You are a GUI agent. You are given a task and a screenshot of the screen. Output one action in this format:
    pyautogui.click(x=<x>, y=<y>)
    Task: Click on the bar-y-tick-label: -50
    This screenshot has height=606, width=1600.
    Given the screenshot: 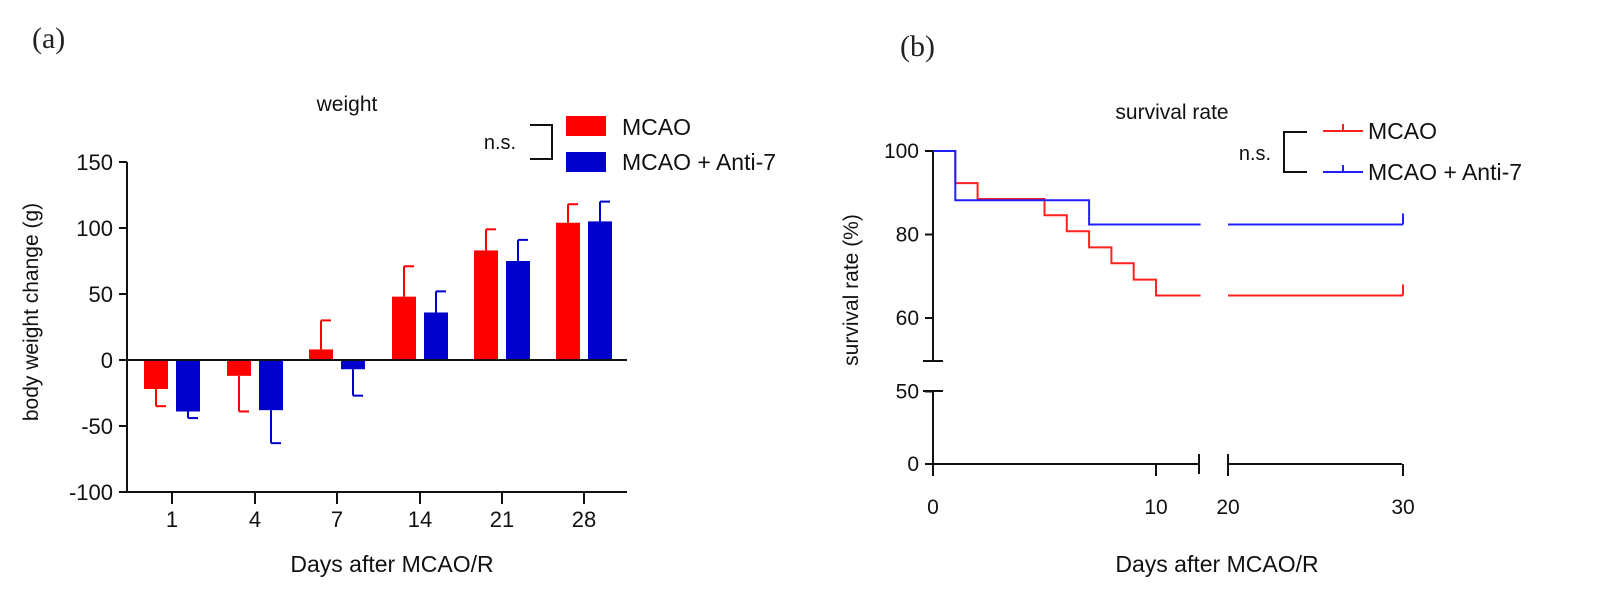 What is the action you would take?
    pyautogui.click(x=97, y=426)
    